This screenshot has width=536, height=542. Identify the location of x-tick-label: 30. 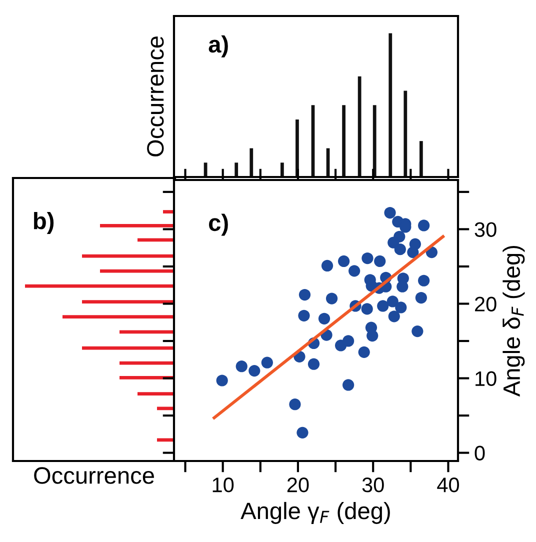
(373, 485).